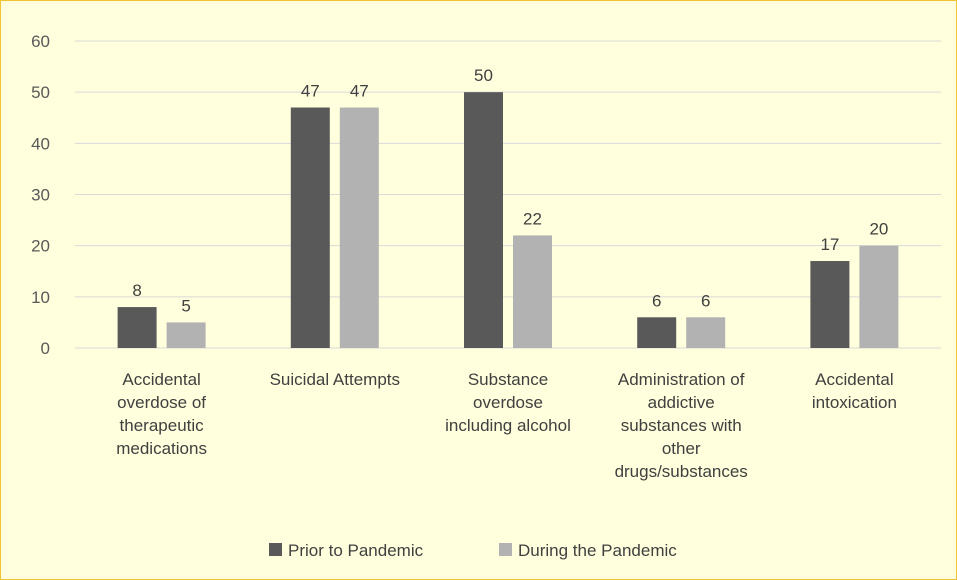  I want to click on y-tick-label: 20, so click(40, 246).